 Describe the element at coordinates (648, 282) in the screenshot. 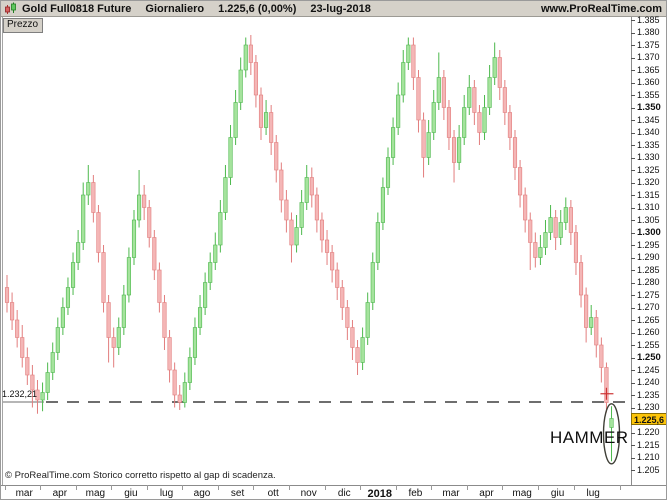

I see `price-axis-label: 1.280` at that location.